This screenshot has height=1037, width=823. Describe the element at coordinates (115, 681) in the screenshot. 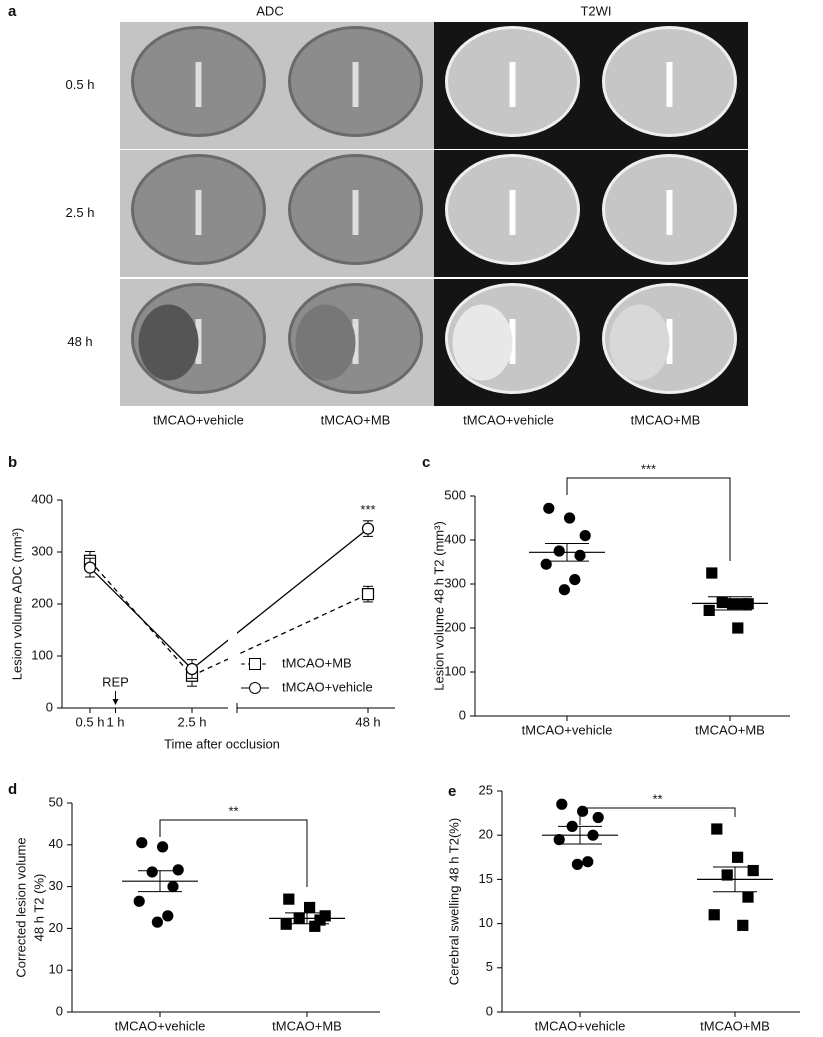

I see `annotation: REP` at that location.